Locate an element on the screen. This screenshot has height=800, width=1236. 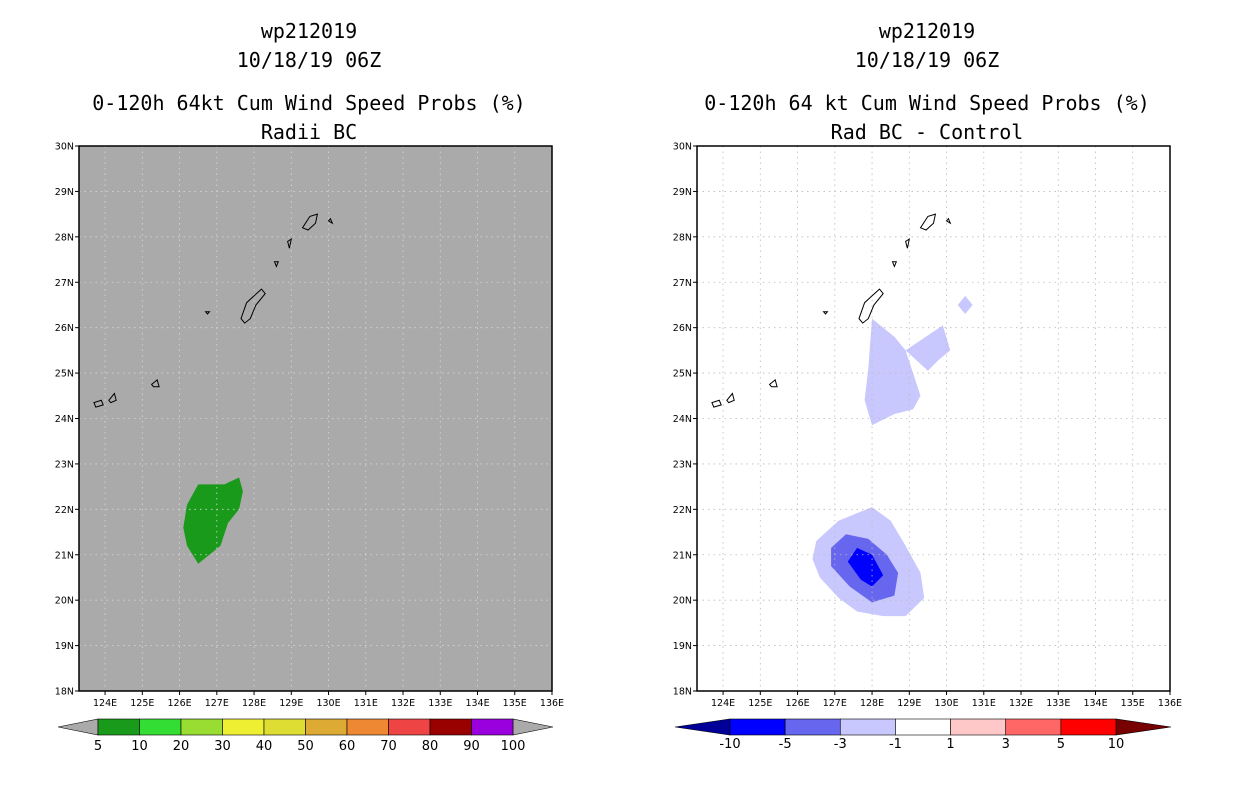
colorbar-label-7: 70 is located at coordinates (388, 746).